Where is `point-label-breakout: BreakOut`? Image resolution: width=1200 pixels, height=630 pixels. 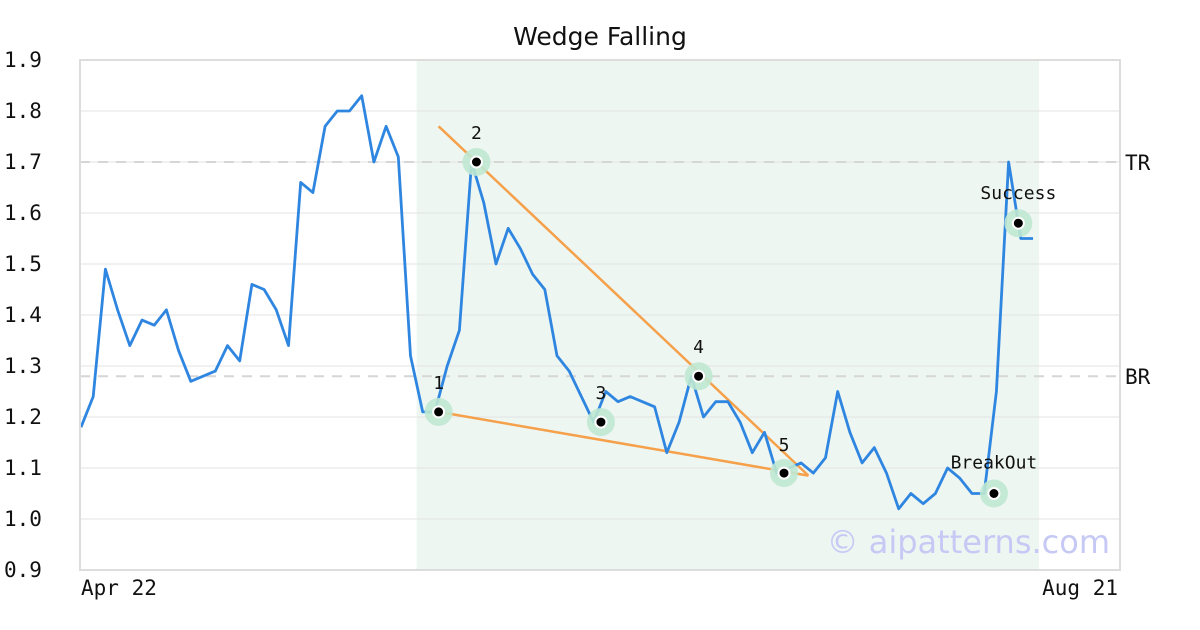 point-label-breakout: BreakOut is located at coordinates (994, 463).